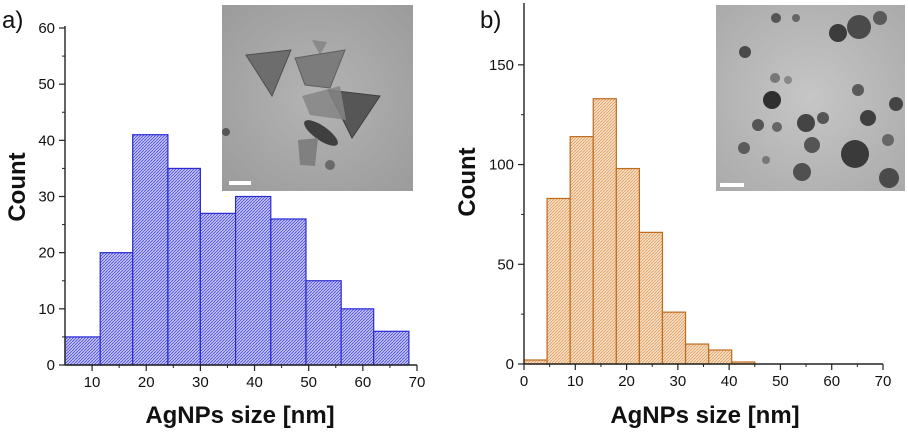  What do you see at coordinates (46, 253) in the screenshot?
I see `y-tick-label-a: 20` at bounding box center [46, 253].